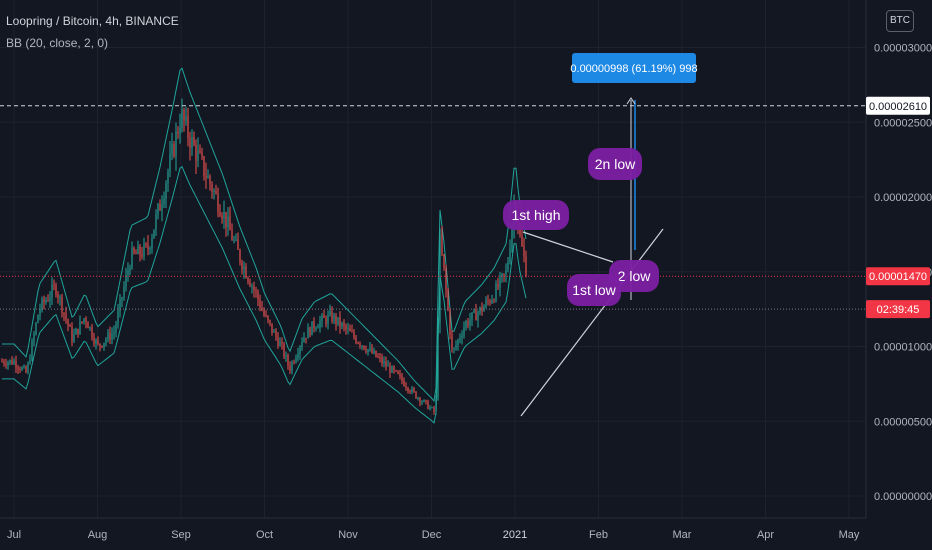 The width and height of the screenshot is (932, 550). What do you see at coordinates (515, 535) in the screenshot?
I see `x-tick-label: 2021` at bounding box center [515, 535].